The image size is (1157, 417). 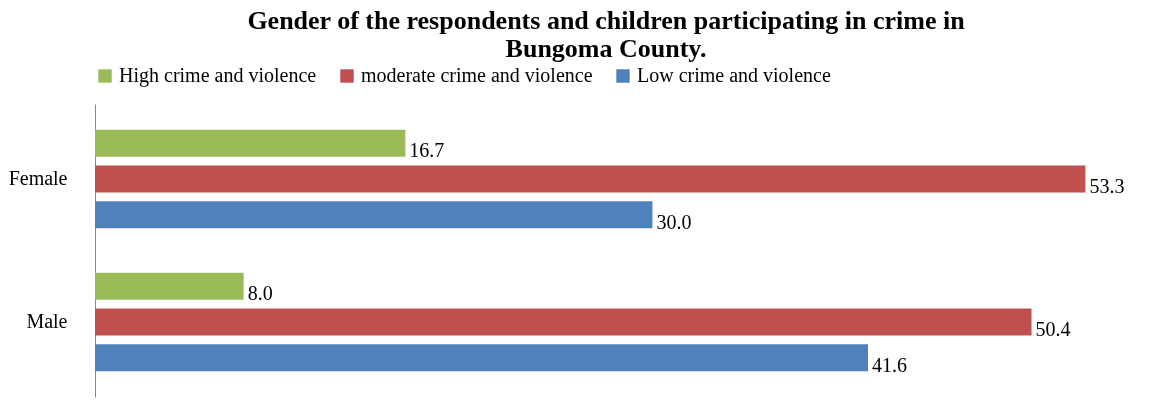 I want to click on data-label: 50.4, so click(x=1053, y=328).